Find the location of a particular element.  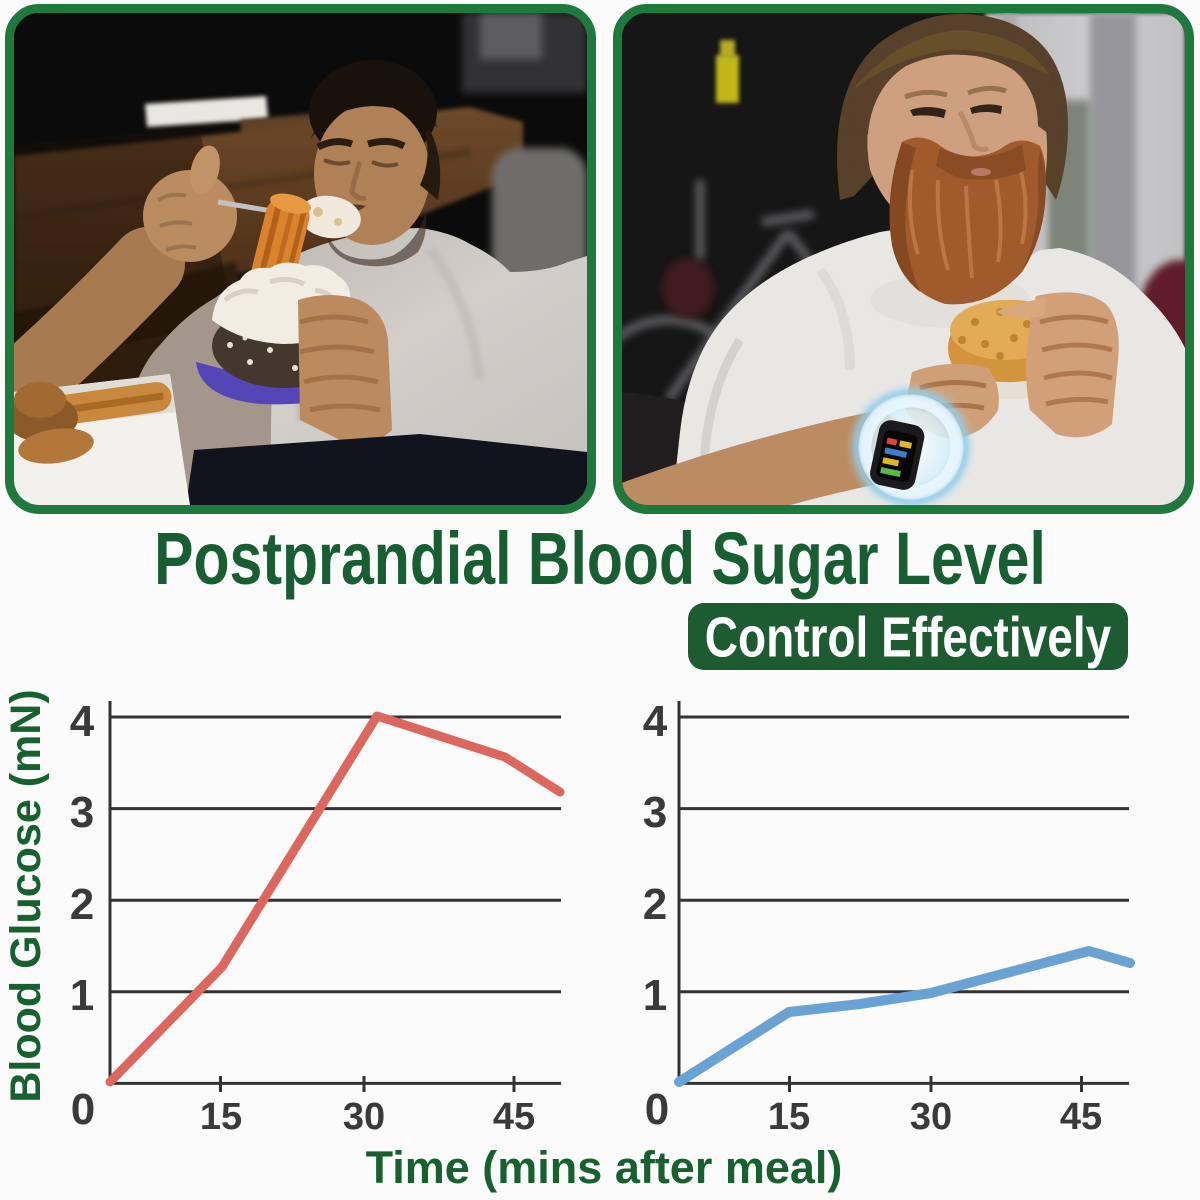

svg-text: Time (mins after meal) is located at coordinates (604, 1167).